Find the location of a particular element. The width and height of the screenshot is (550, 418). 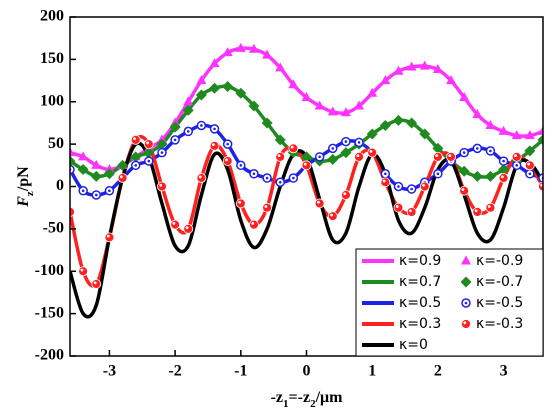

legend-label: κ=0.7 is located at coordinates (420, 282).